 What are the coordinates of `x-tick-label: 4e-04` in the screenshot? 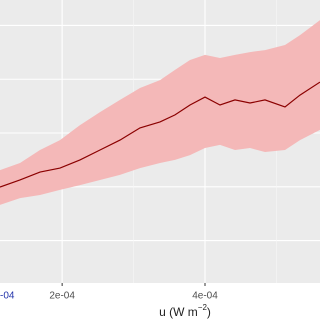 It's located at (205, 296).